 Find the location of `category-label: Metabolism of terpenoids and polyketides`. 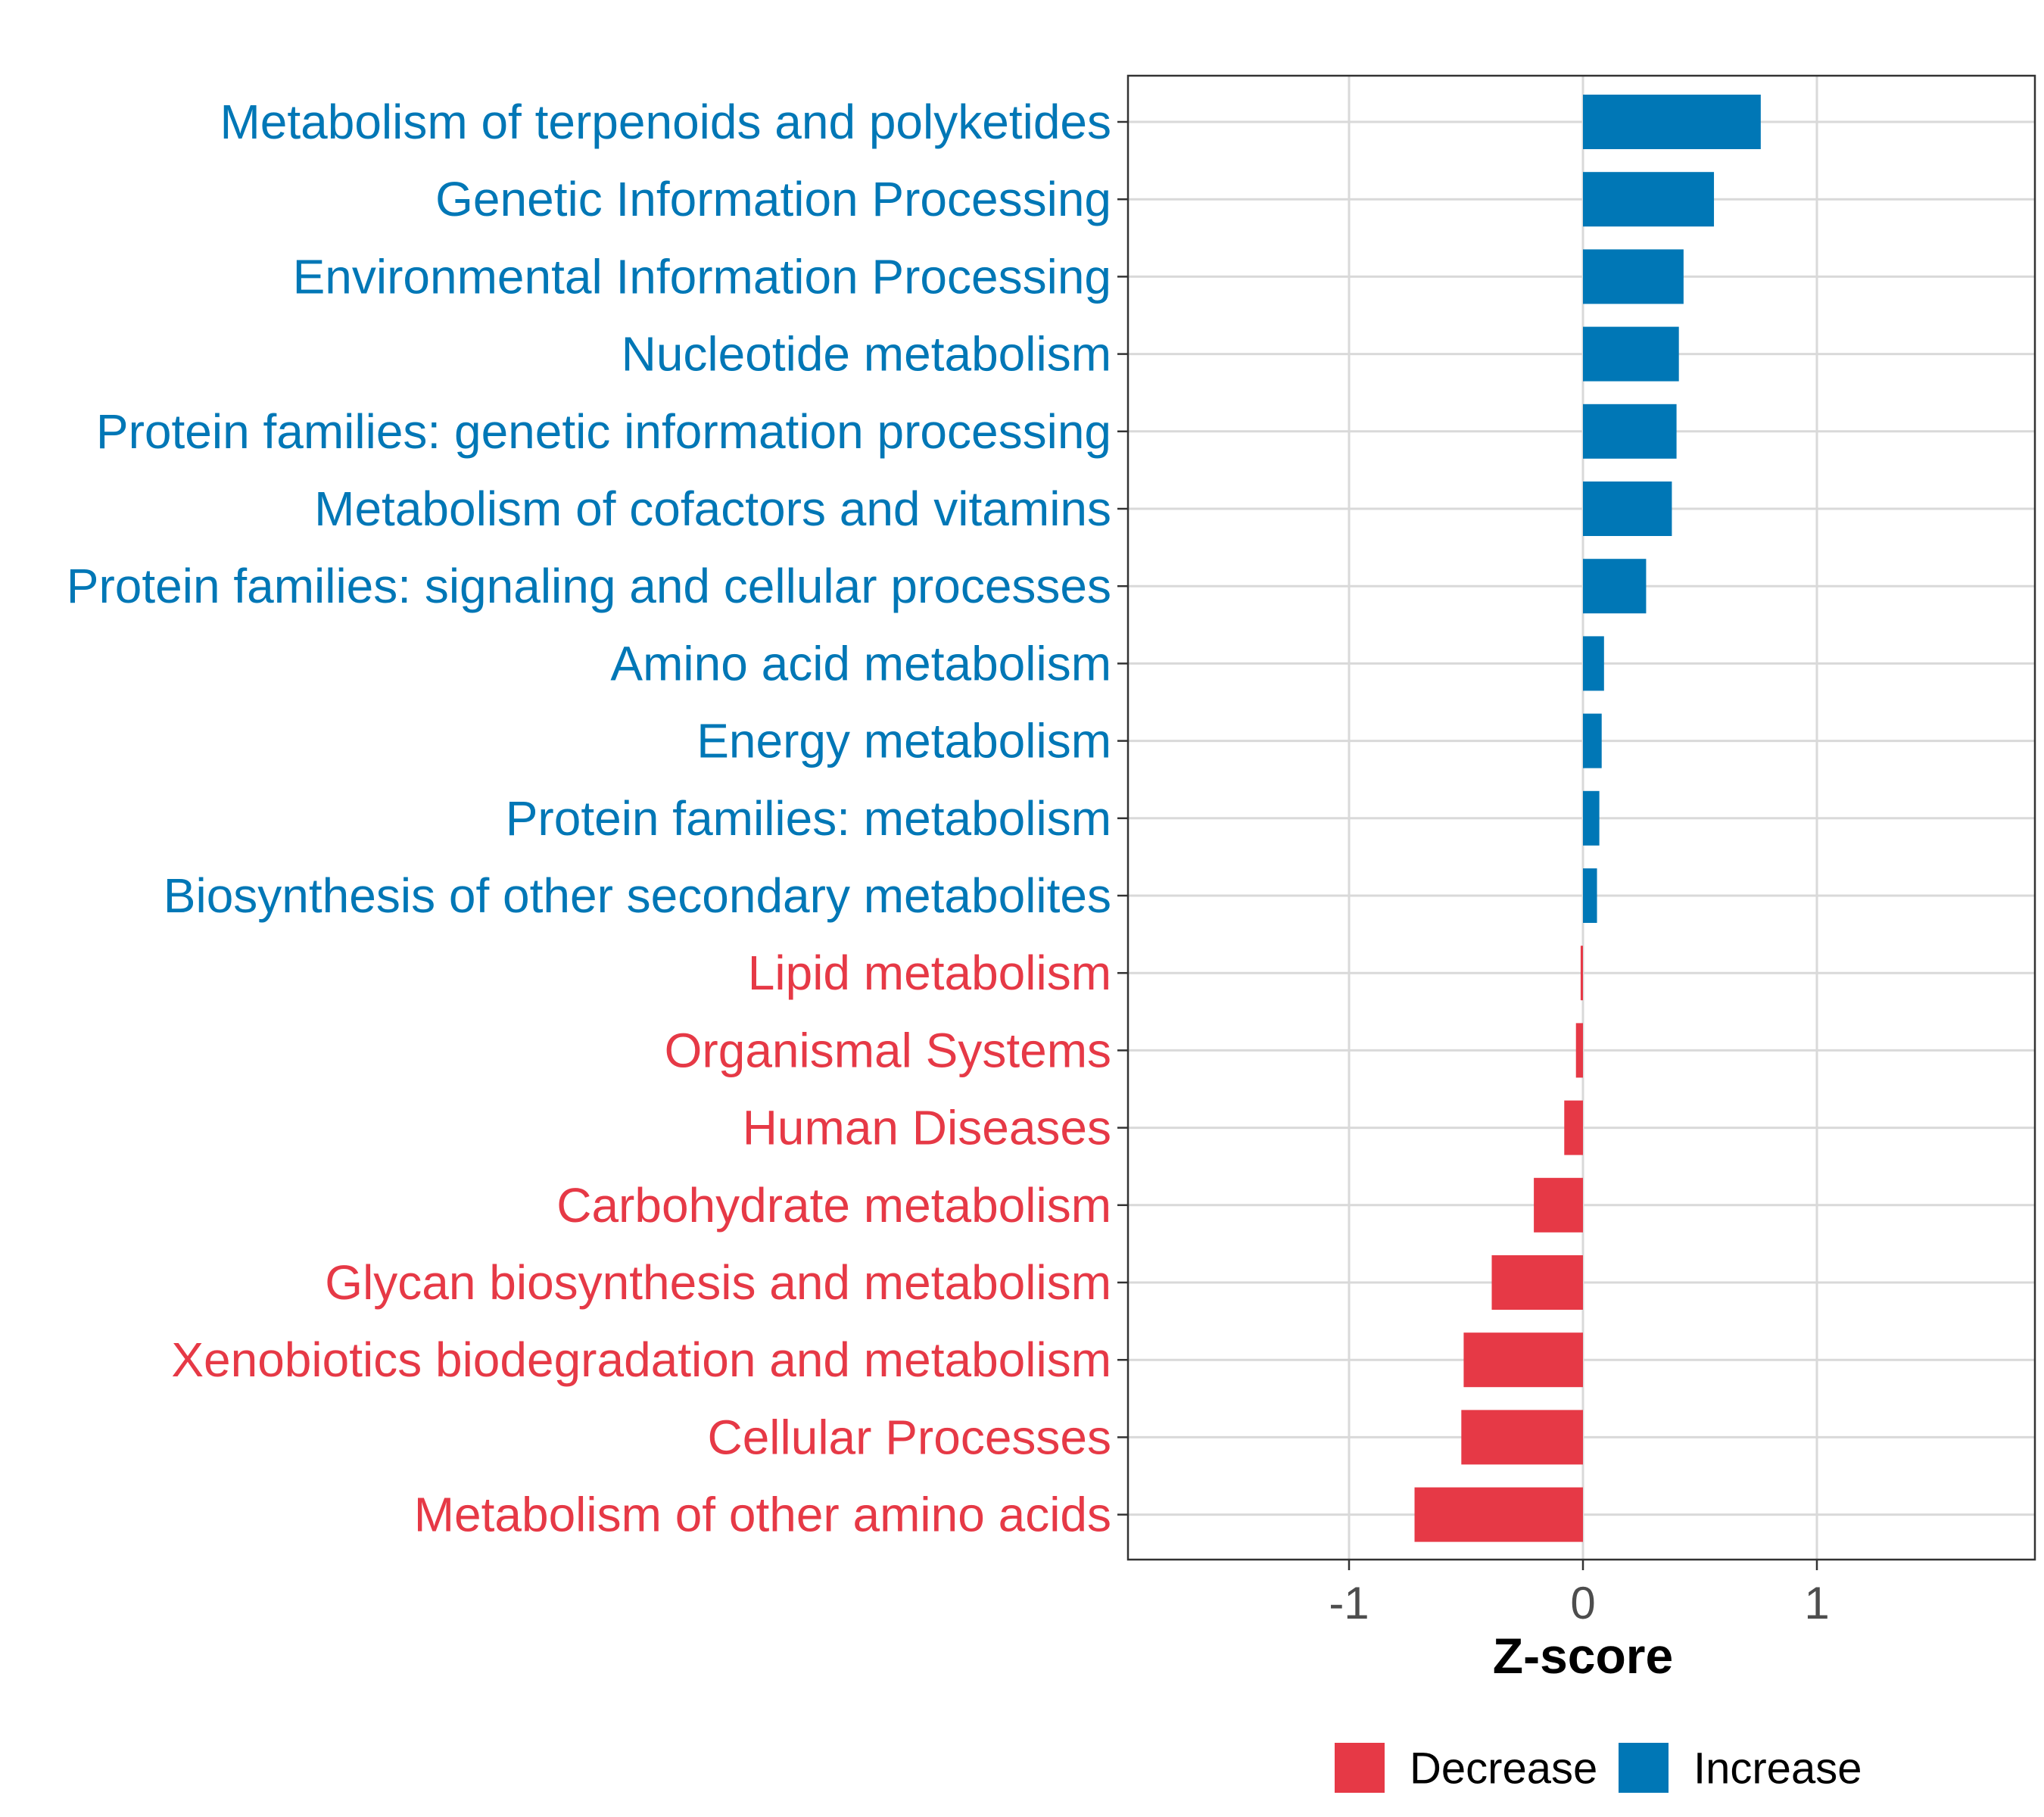

category-label: Metabolism of terpenoids and polyketides is located at coordinates (665, 122).